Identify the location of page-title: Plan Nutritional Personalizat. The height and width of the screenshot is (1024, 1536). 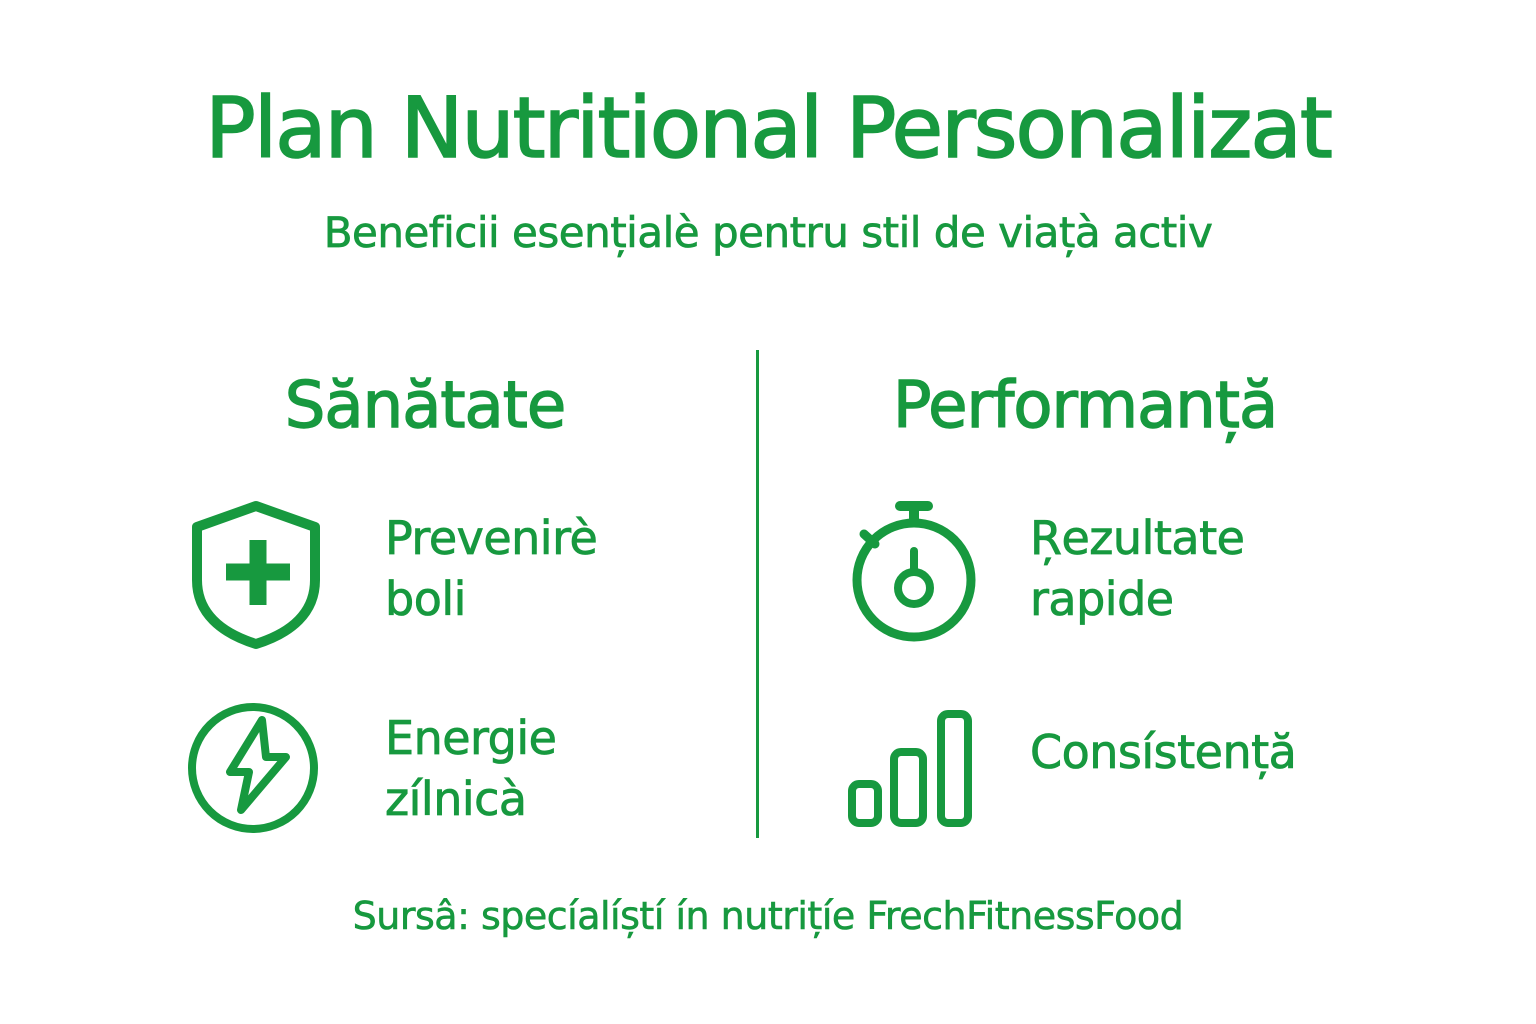
(768, 128).